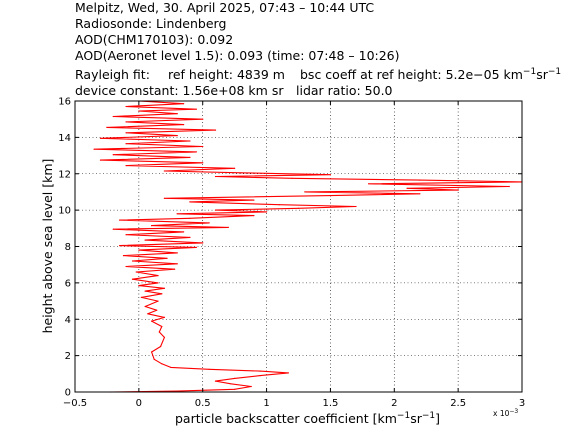 The height and width of the screenshot is (432, 576). What do you see at coordinates (64, 102) in the screenshot?
I see `y-tick-label: 16` at bounding box center [64, 102].